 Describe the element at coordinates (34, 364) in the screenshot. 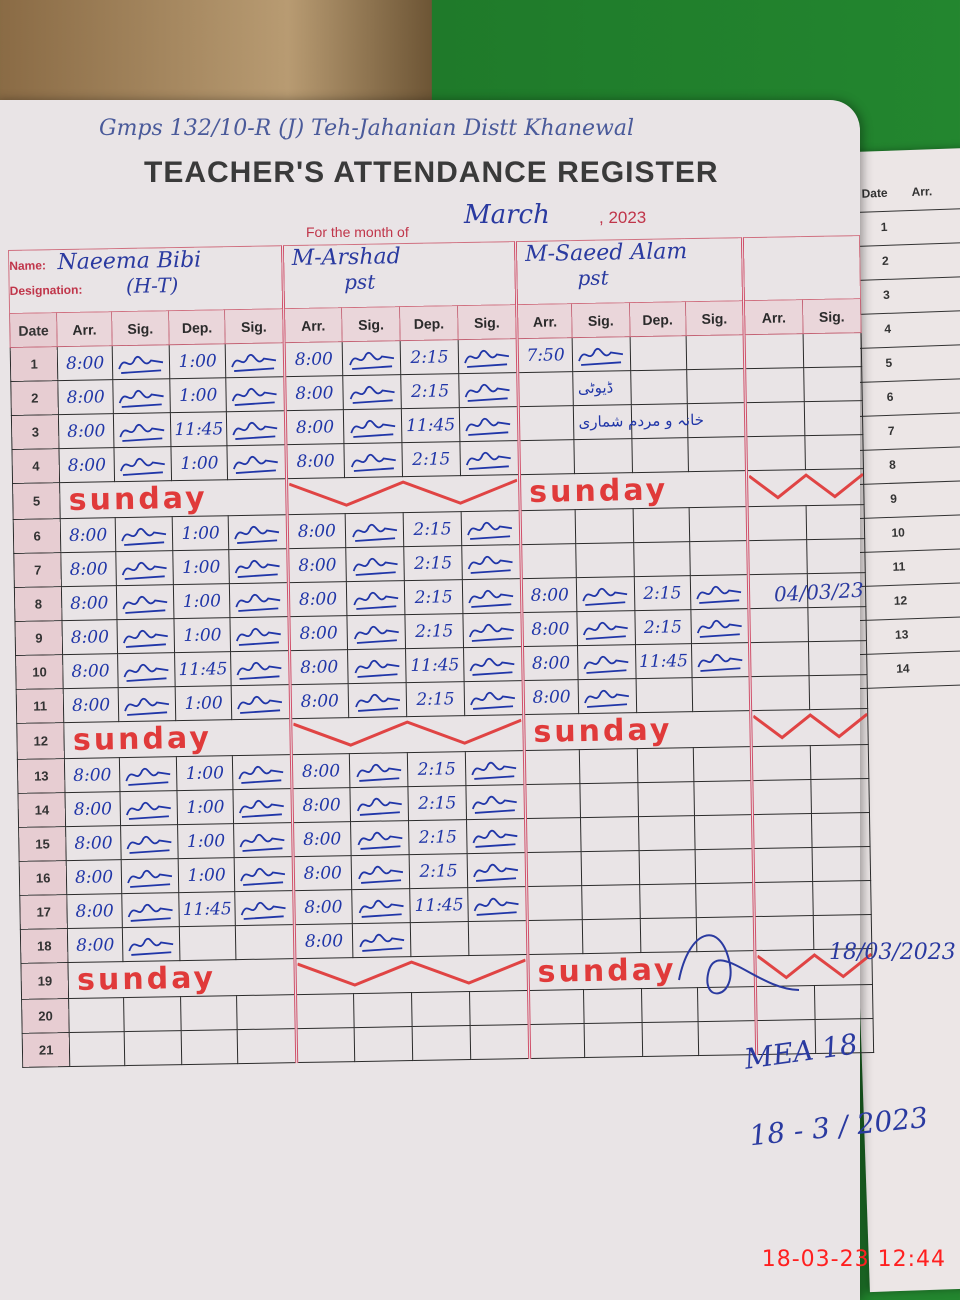

I see `date-cell: 1` at that location.